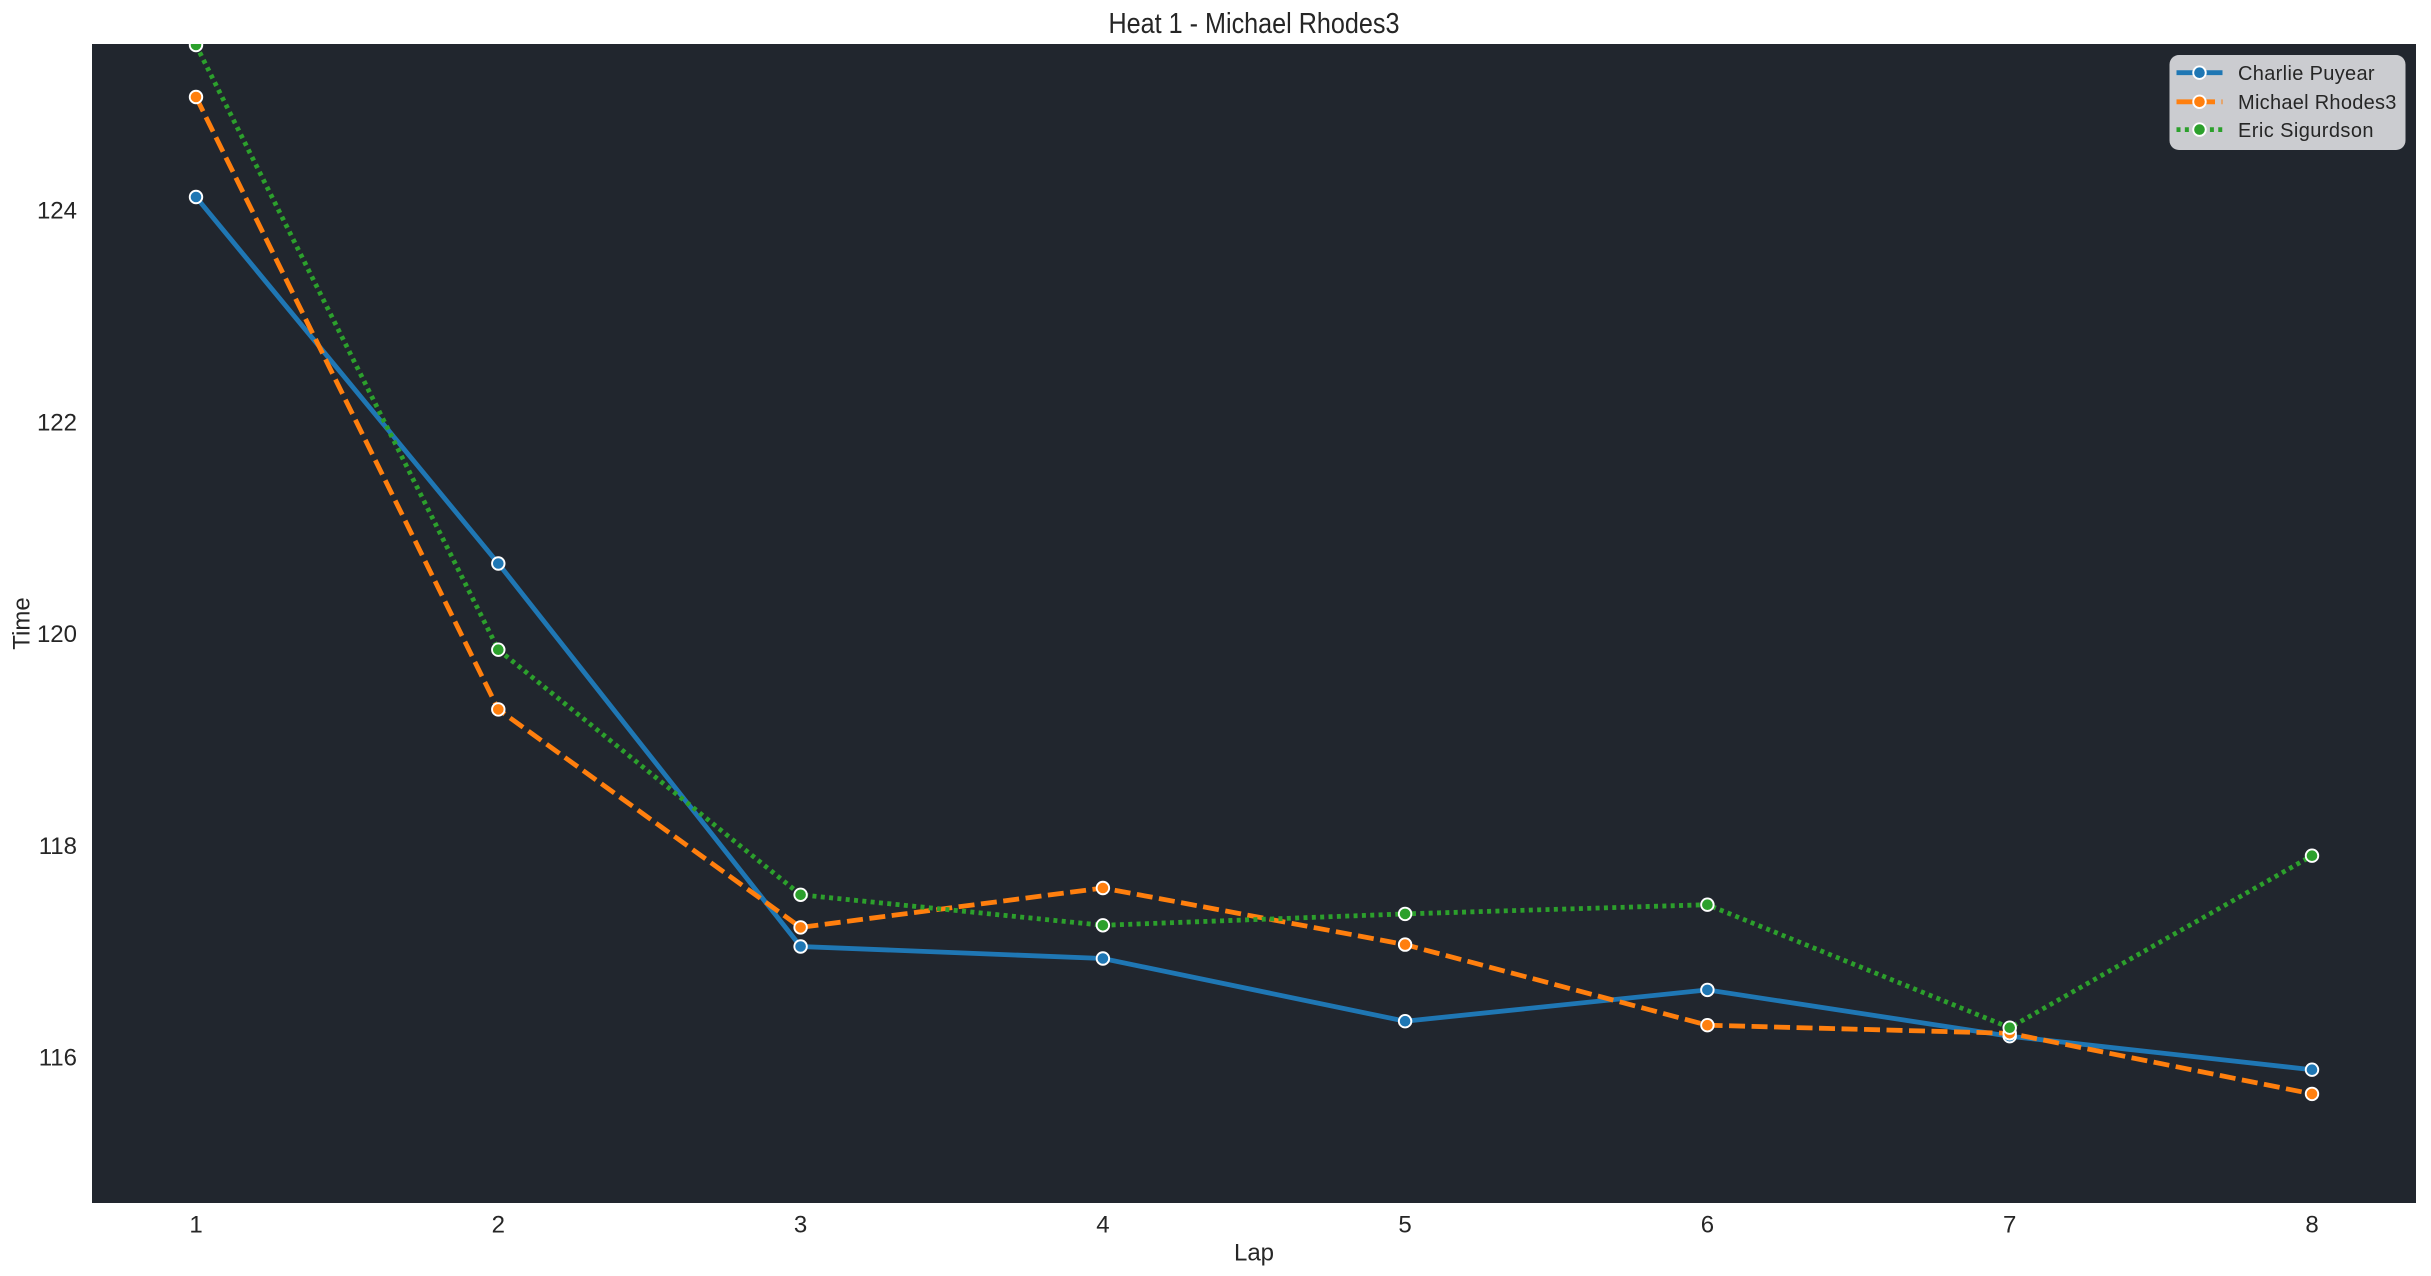 Image resolution: width=2431 pixels, height=1276 pixels. Describe the element at coordinates (2306, 131) in the screenshot. I see `svg-text: Eric Sigurdson` at that location.